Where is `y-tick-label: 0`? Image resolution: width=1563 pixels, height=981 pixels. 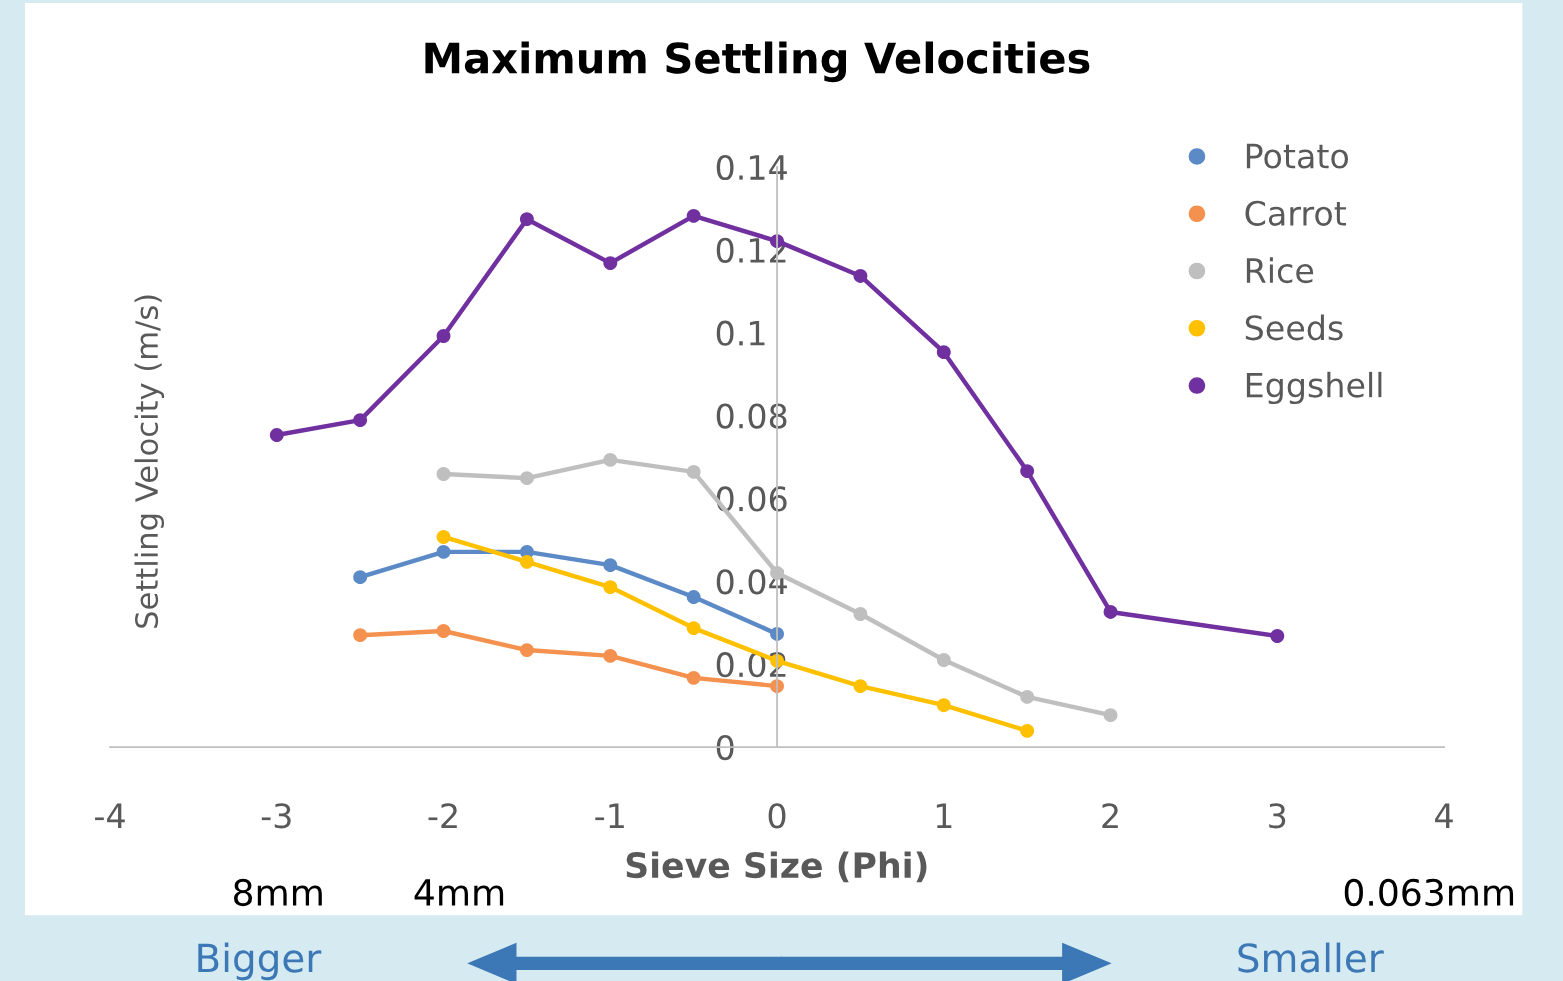
y-tick-label: 0 is located at coordinates (725, 747).